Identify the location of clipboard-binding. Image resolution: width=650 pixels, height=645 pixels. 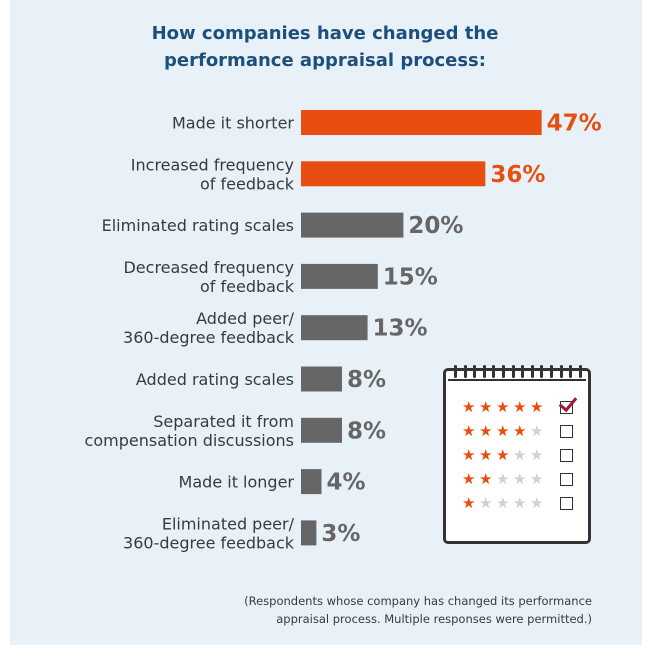
(517, 380).